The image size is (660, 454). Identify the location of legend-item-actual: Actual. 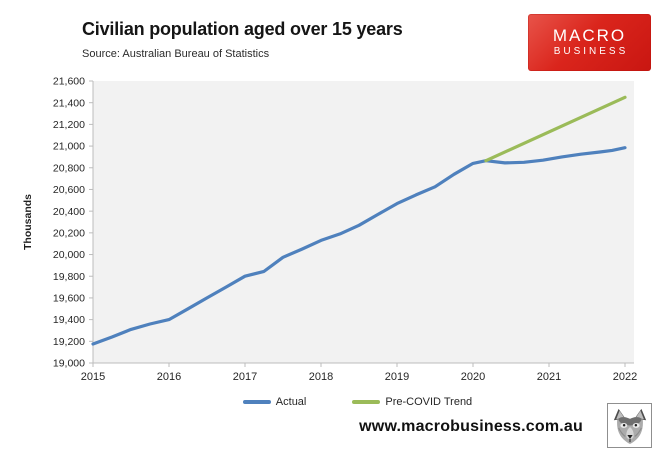
(274, 402).